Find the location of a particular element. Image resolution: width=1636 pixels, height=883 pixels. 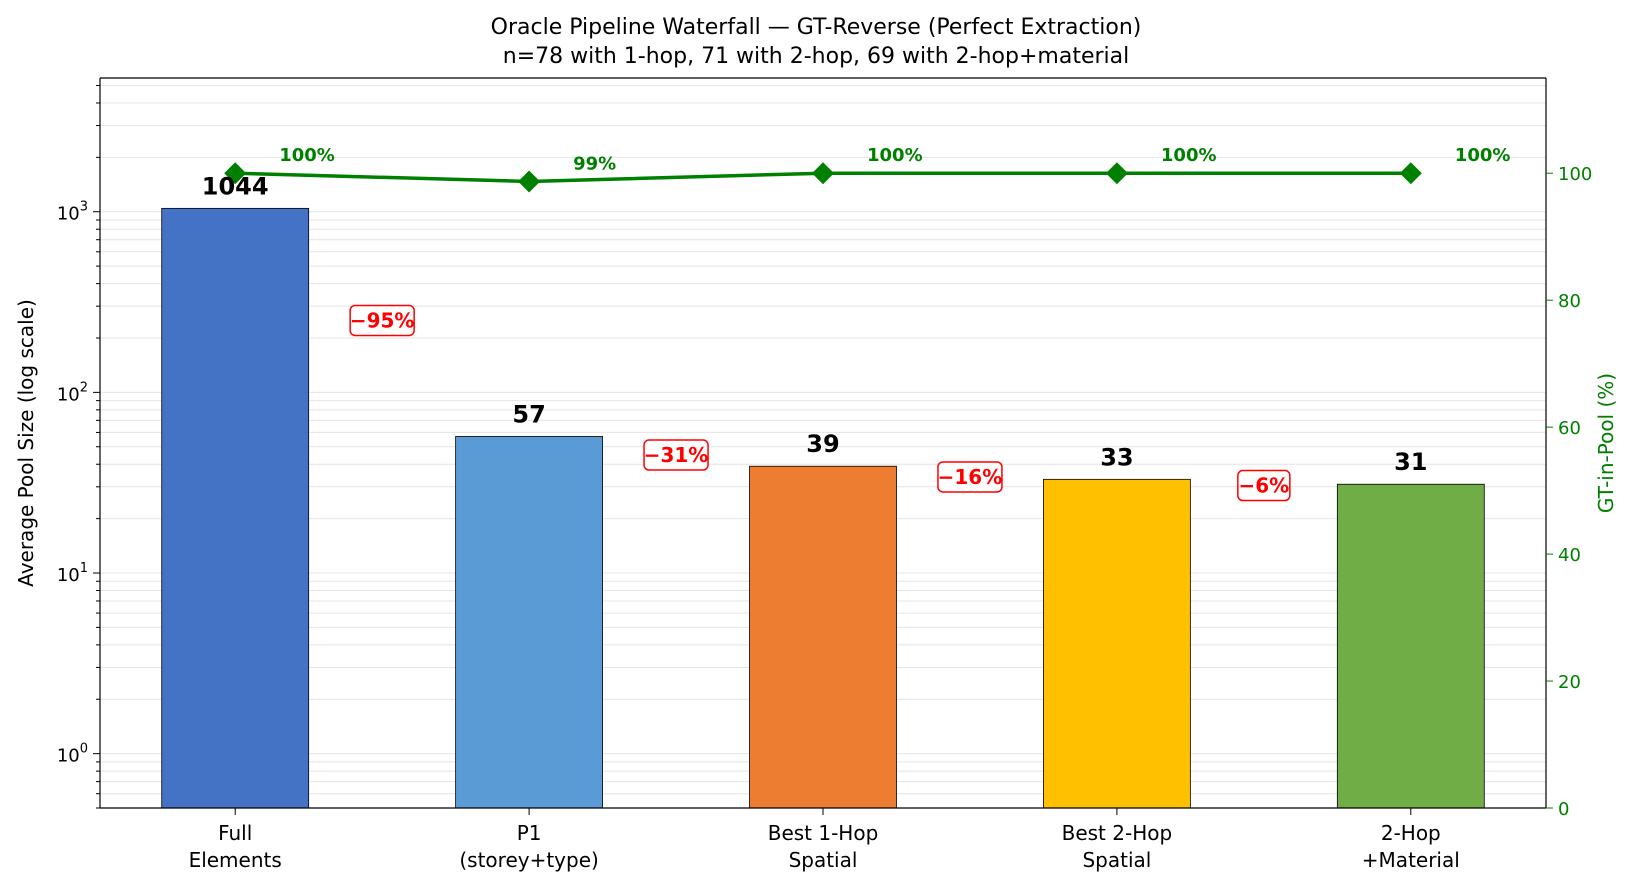

reduction-label: −95% is located at coordinates (382, 320).